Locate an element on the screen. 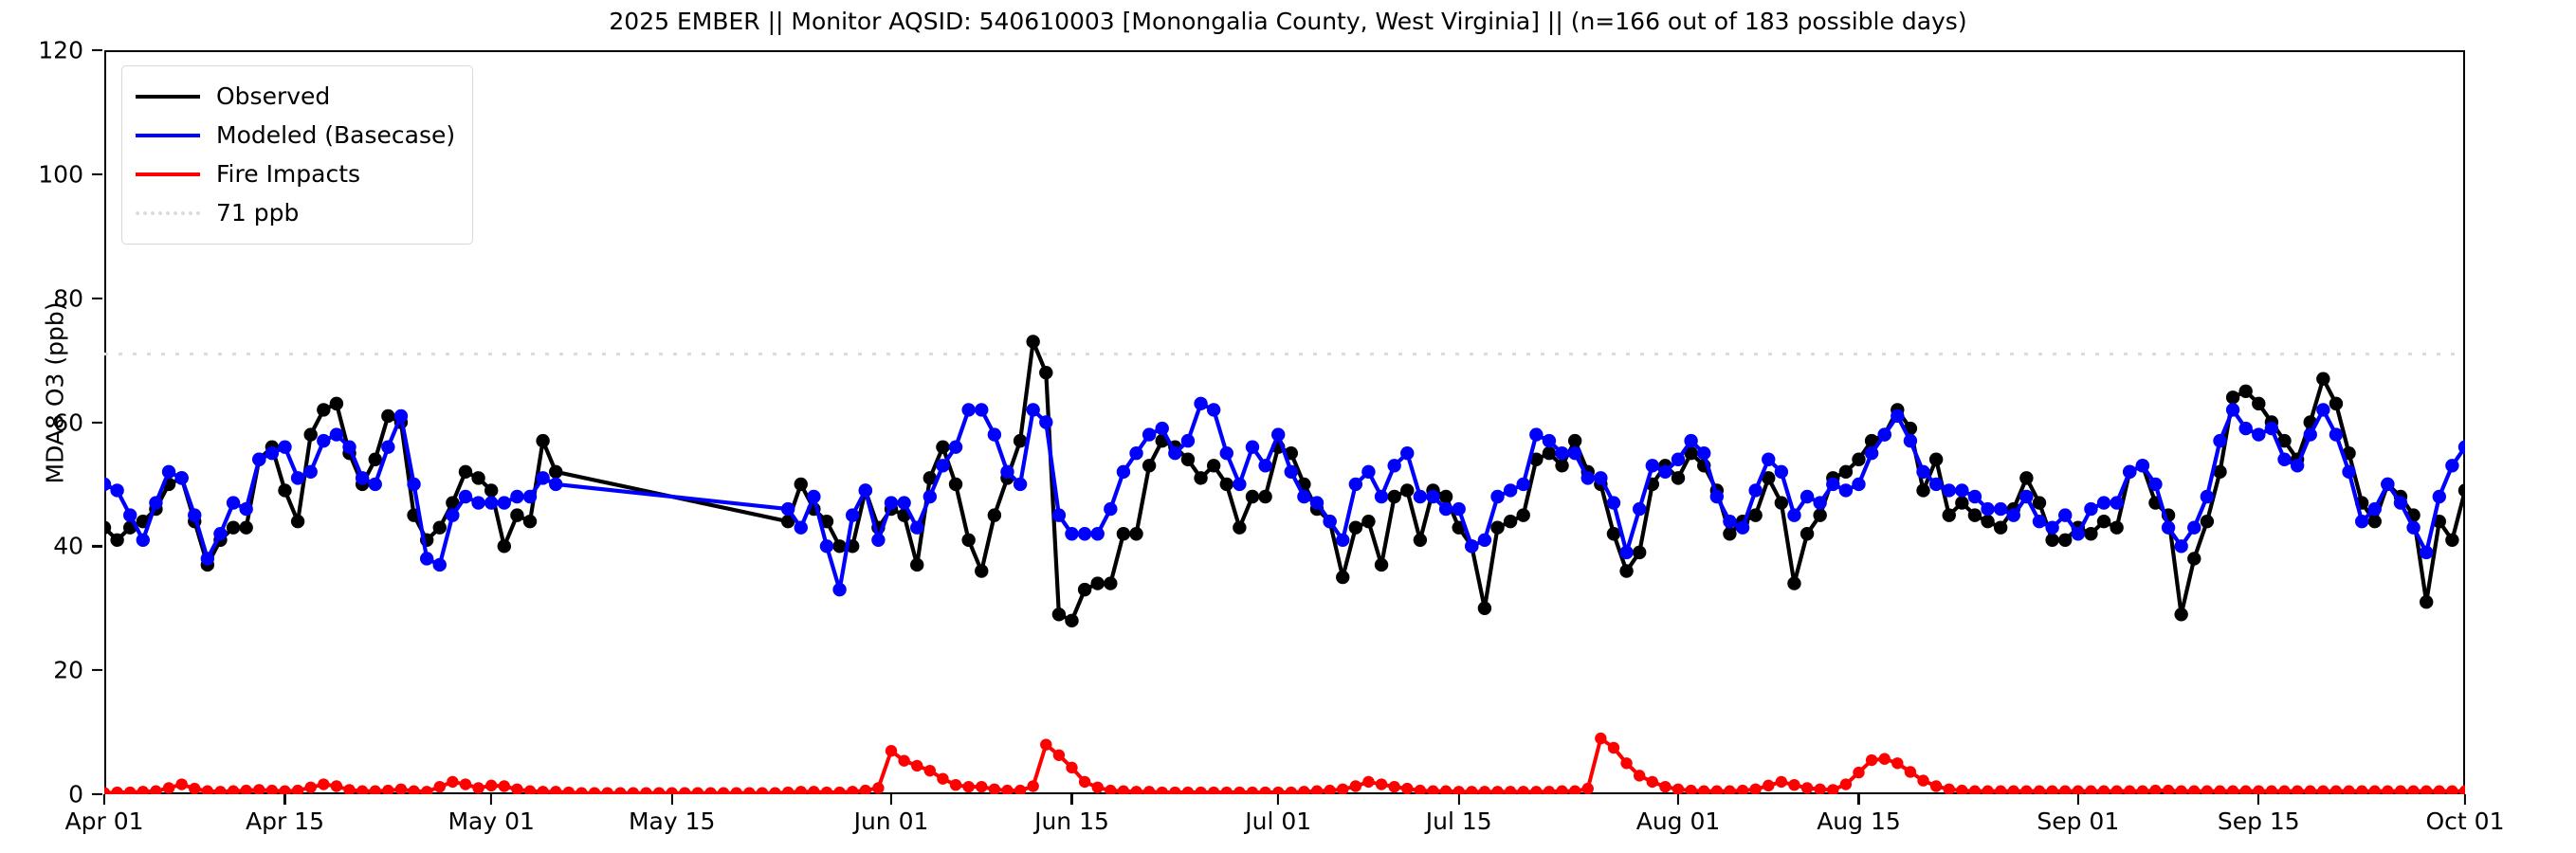 The height and width of the screenshot is (853, 2576). y-axis-tick-marks is located at coordinates (52, 422).